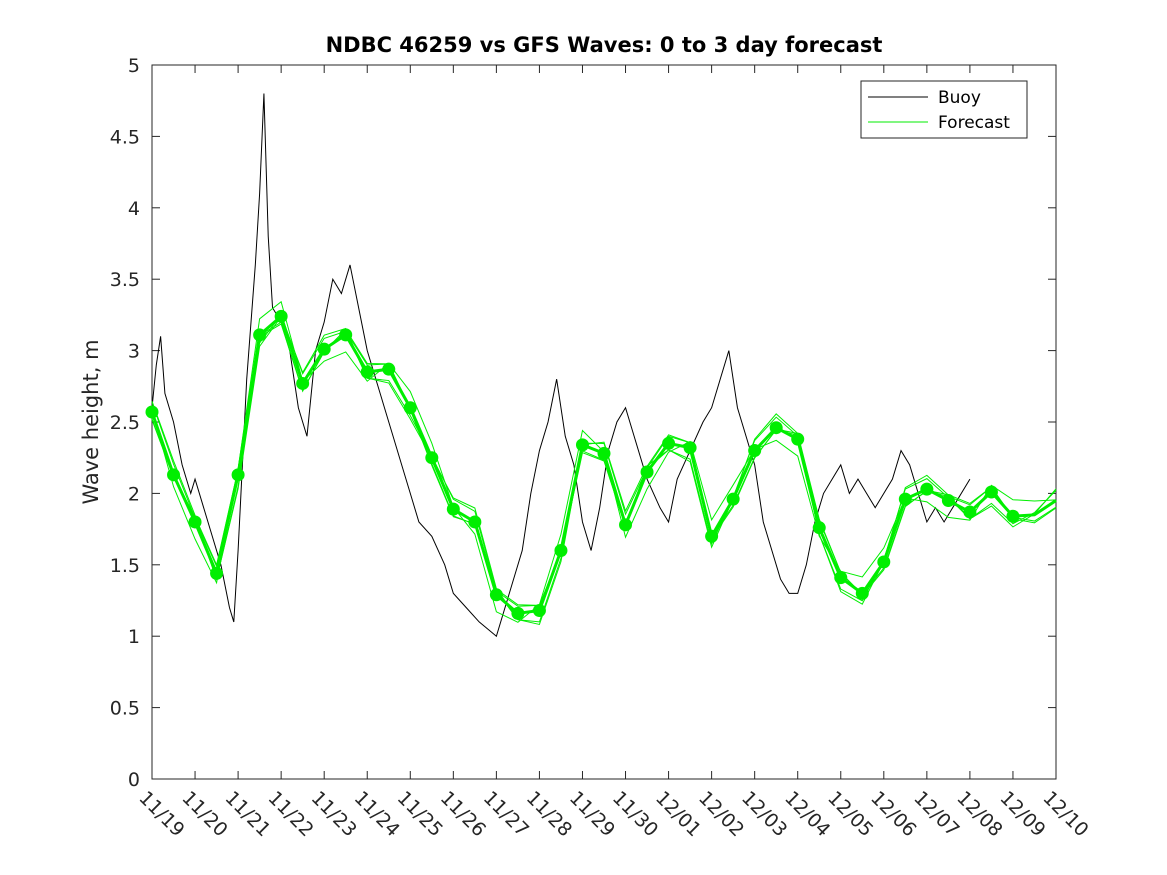  Describe the element at coordinates (893, 814) in the screenshot. I see `x-tick-label: 12/06` at that location.